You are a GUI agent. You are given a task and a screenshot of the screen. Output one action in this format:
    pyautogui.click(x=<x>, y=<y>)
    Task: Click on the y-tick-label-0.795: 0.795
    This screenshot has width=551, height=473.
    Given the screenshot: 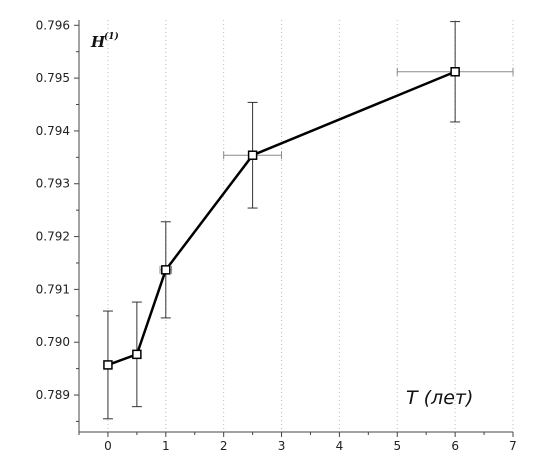 What is the action you would take?
    pyautogui.click(x=53, y=78)
    